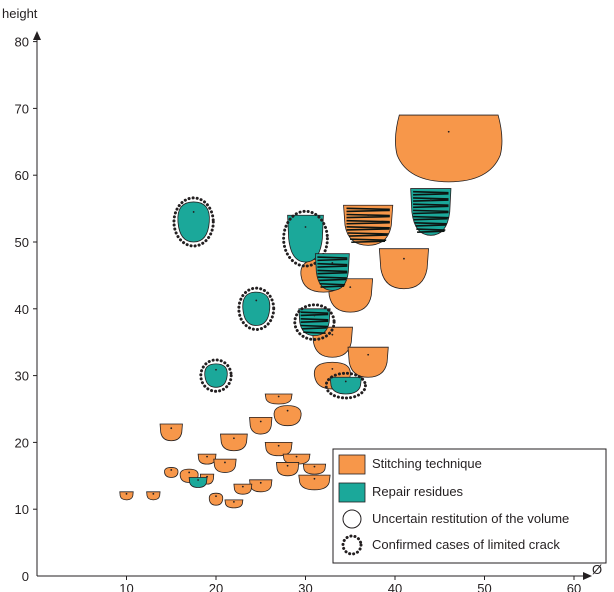  Describe the element at coordinates (126, 586) in the screenshot. I see `x-tick-label-10: 10` at that location.